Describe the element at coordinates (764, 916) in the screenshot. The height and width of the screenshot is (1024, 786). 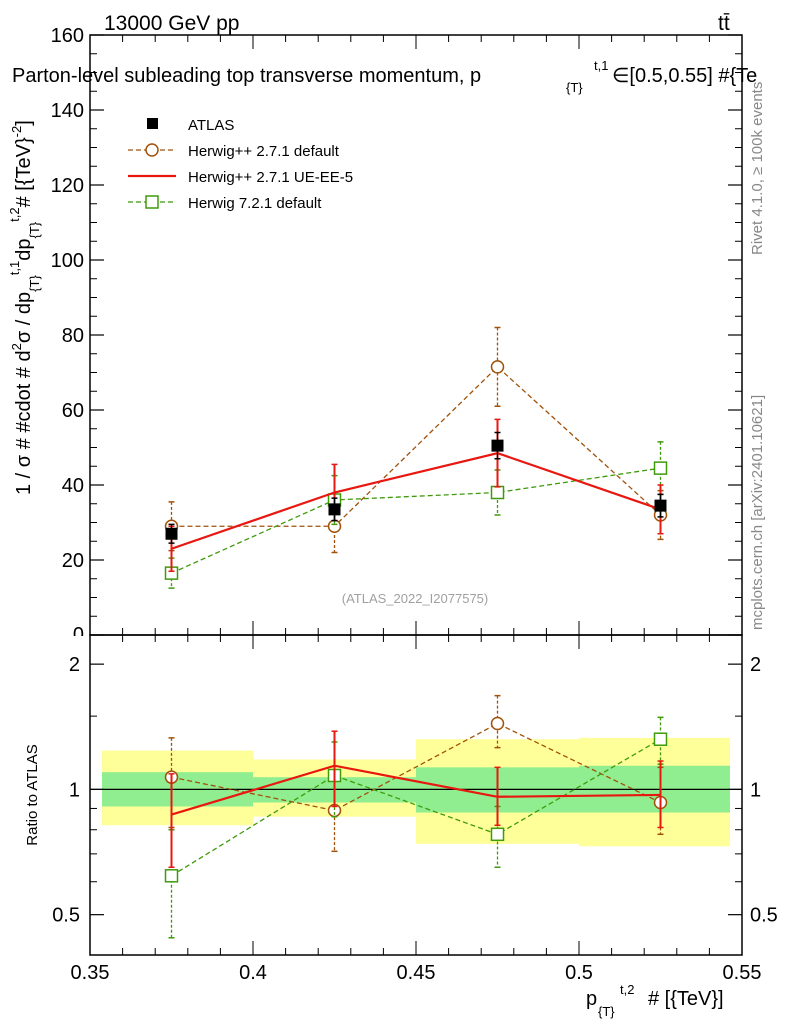
I see `ratio-ytick-label-right: 0.5` at that location.